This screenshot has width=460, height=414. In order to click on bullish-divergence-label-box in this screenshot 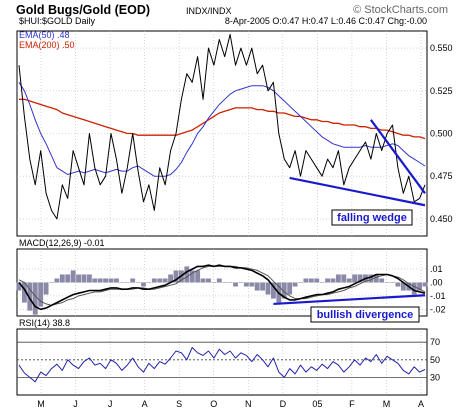, I will do `click(365, 314)`.